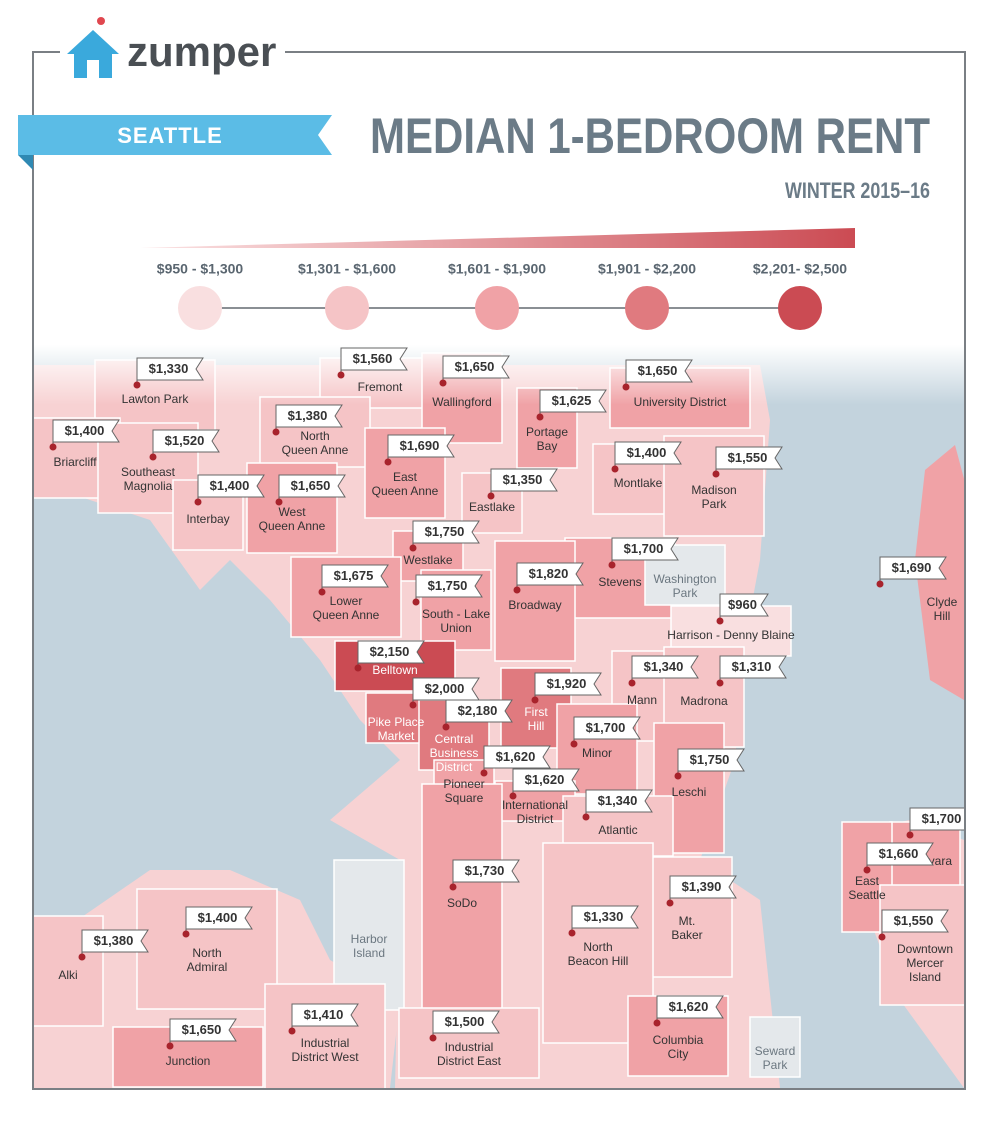  Describe the element at coordinates (678, 1054) in the screenshot. I see `neighborhood-name: City` at that location.